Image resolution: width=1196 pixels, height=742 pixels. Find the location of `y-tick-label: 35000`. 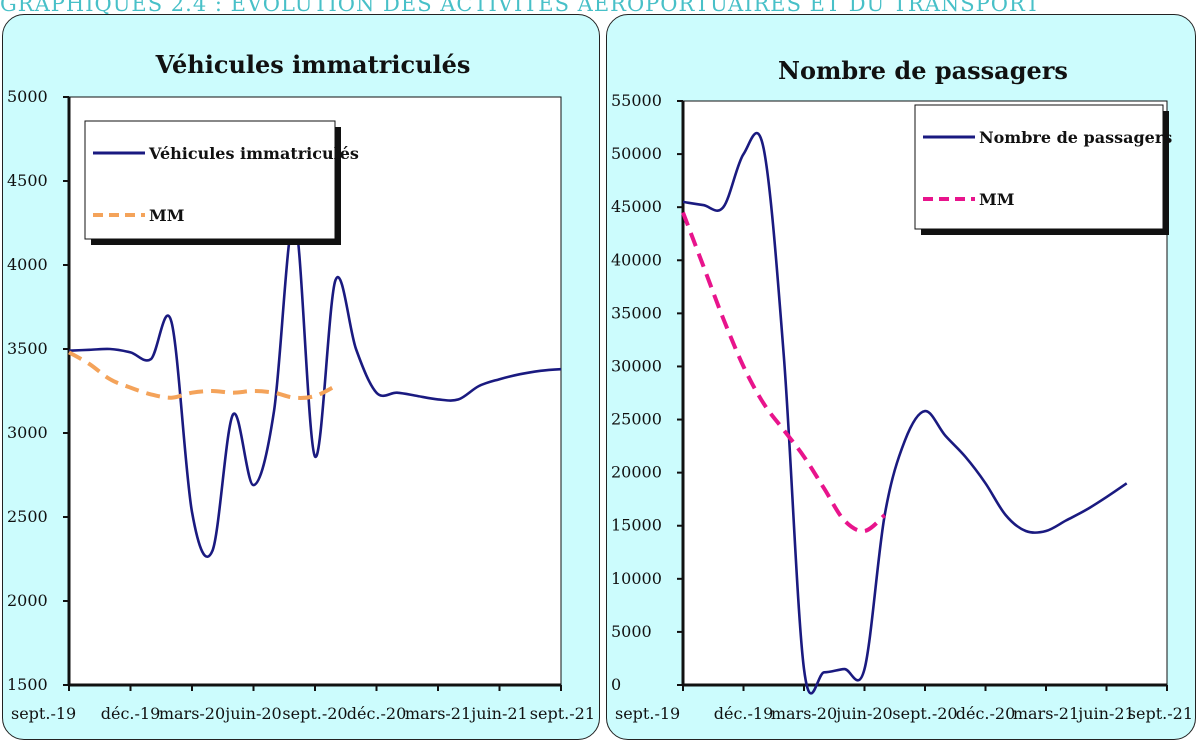

y-tick-label: 35000 is located at coordinates (636, 312).